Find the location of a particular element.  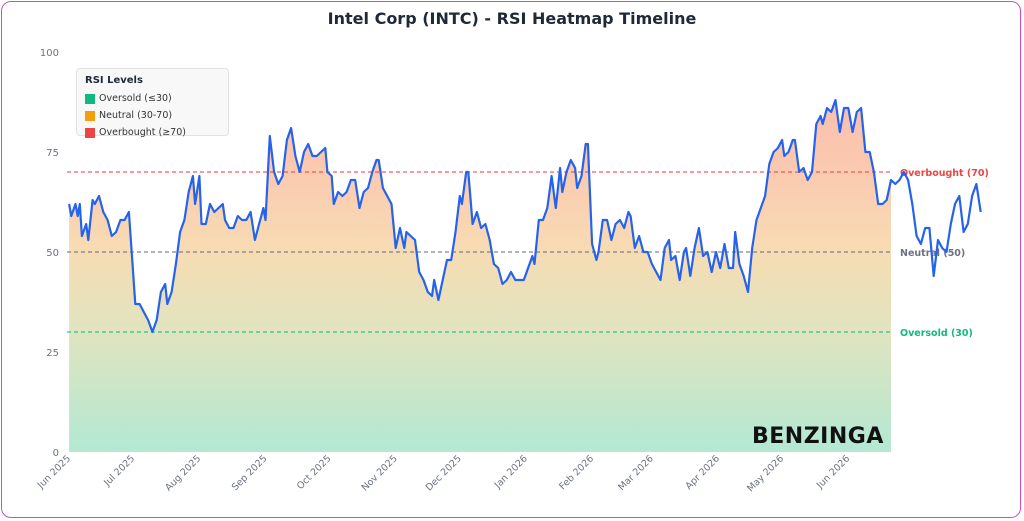

x-tick-label: Jul 2025 is located at coordinates (119, 471).